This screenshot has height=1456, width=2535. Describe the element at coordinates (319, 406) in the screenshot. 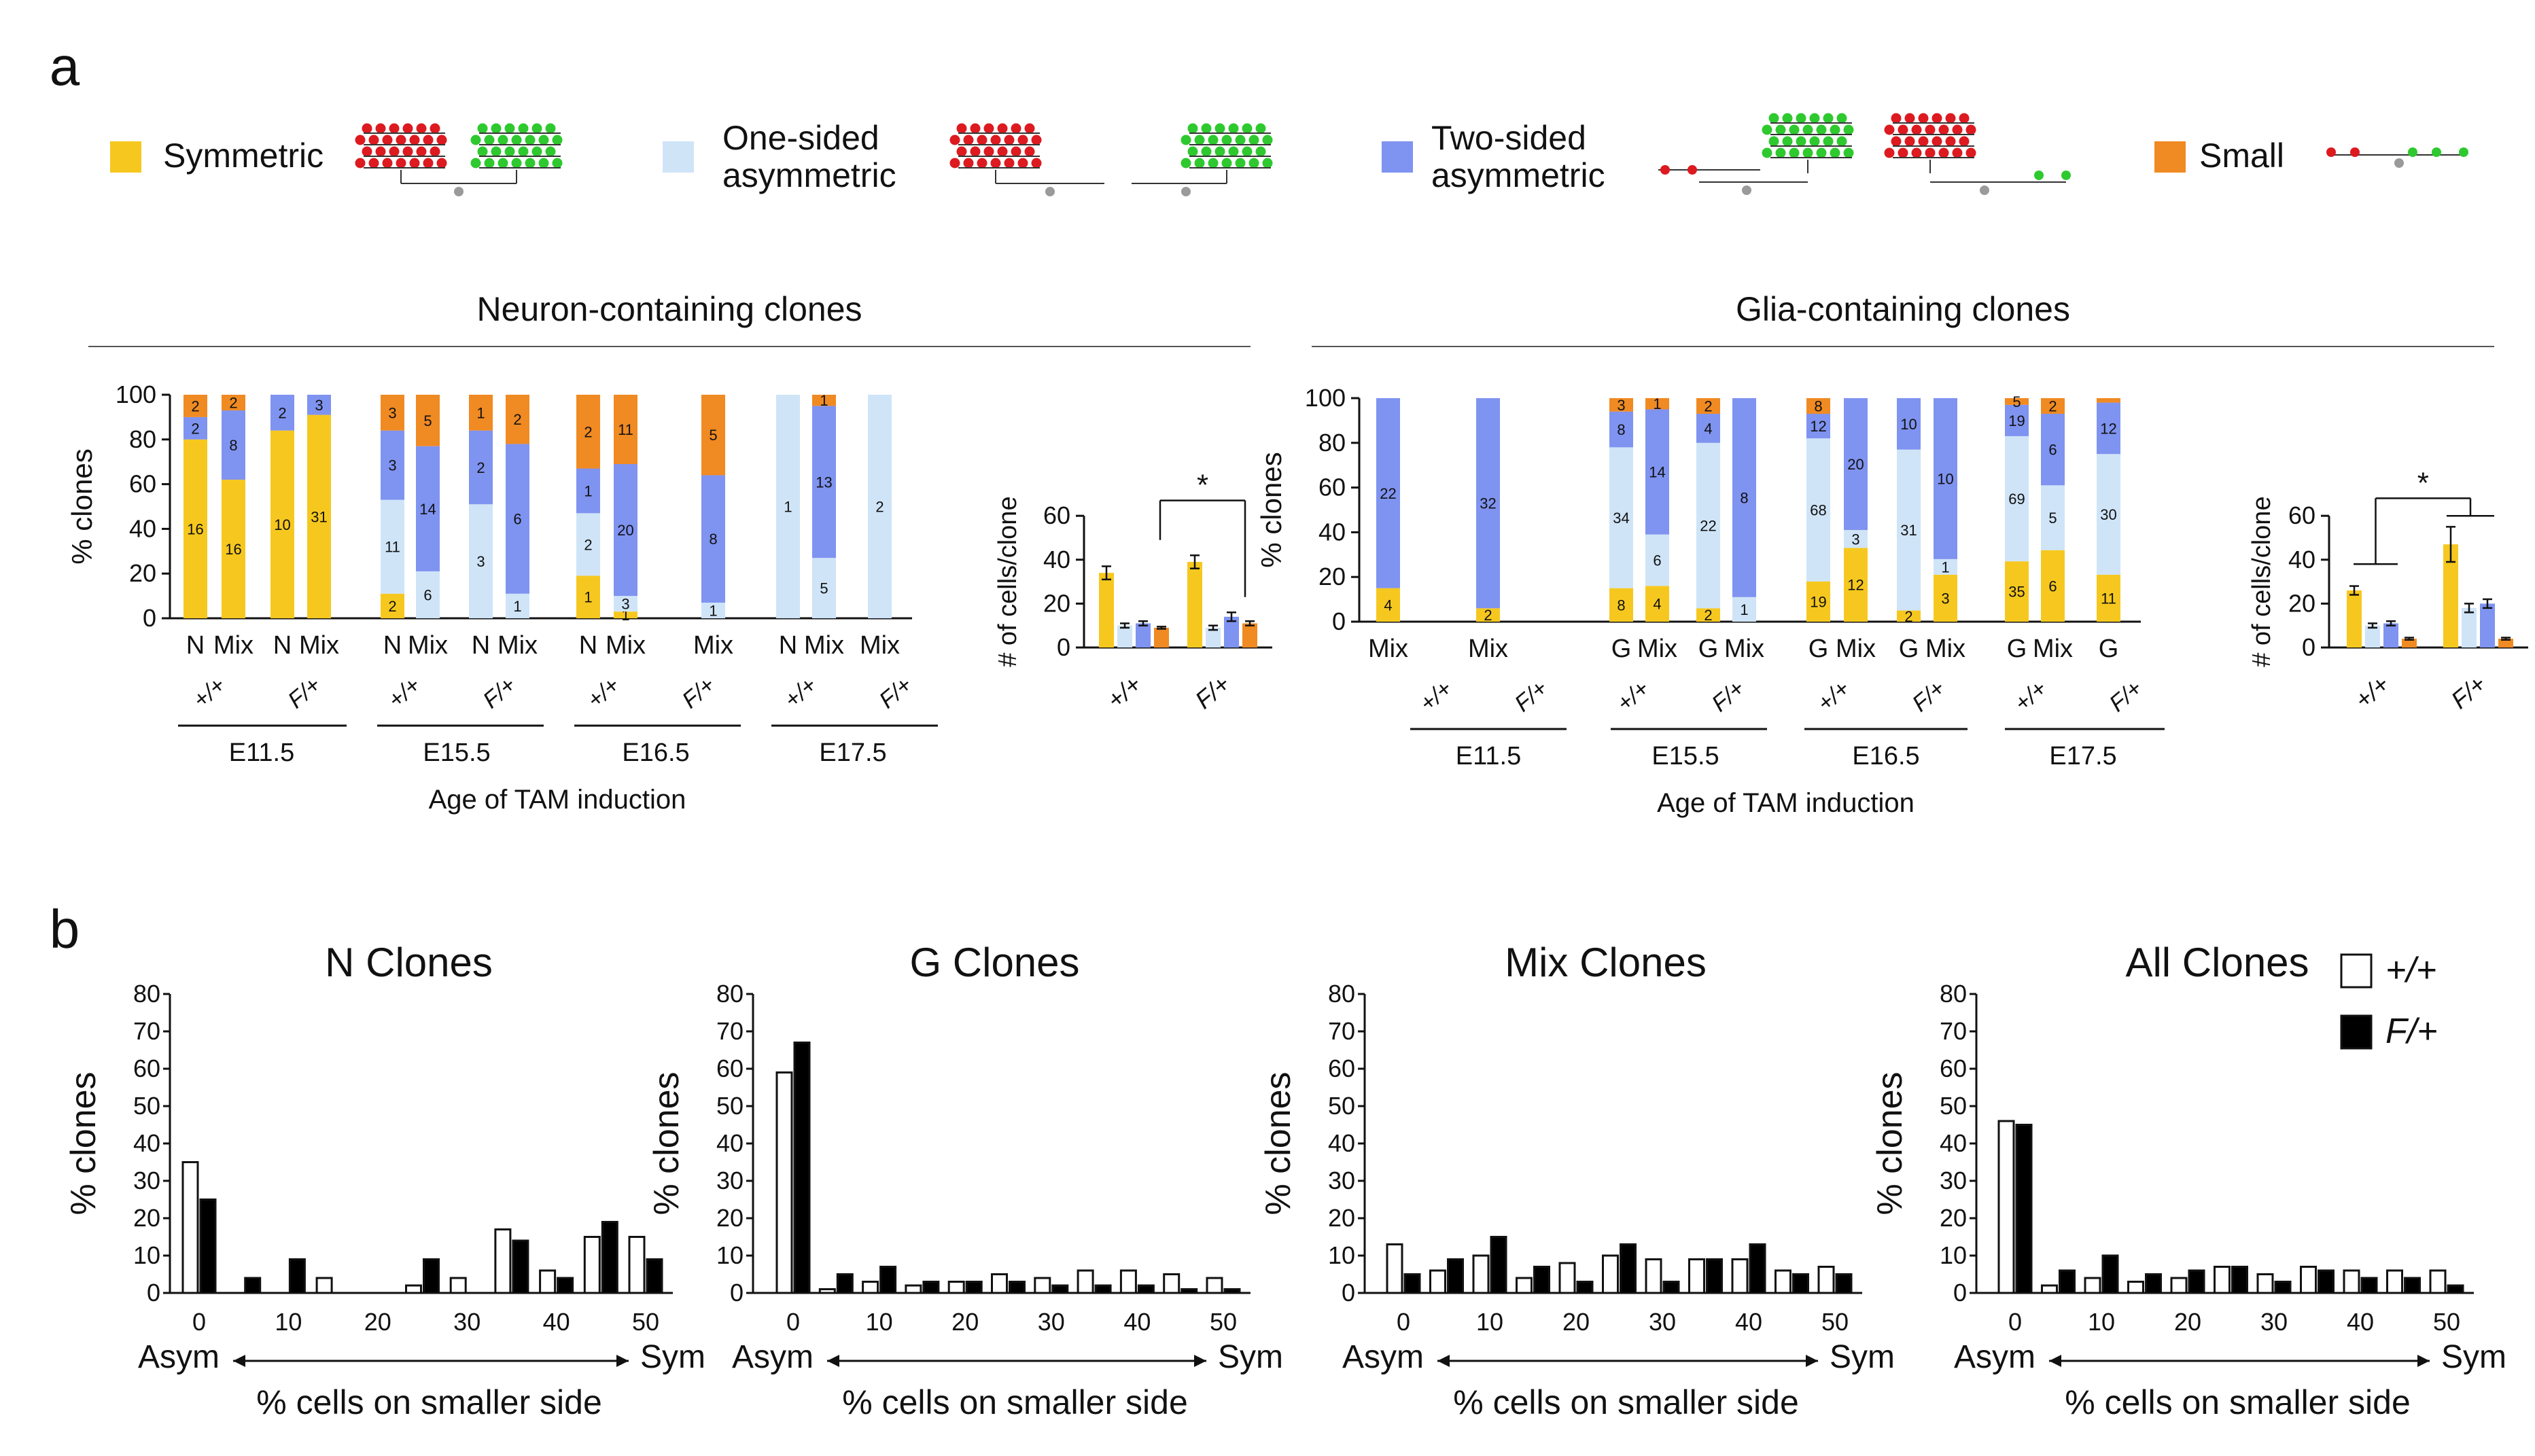

I see `bar-segment-label: 3` at that location.